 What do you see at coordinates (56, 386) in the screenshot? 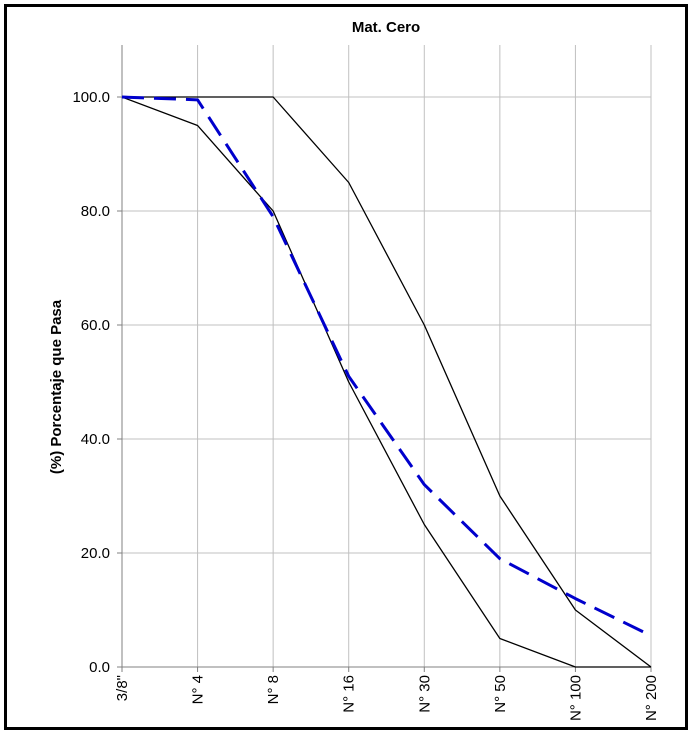
I see `y-axis-label: (%) Porcentaje que Pasa` at bounding box center [56, 386].